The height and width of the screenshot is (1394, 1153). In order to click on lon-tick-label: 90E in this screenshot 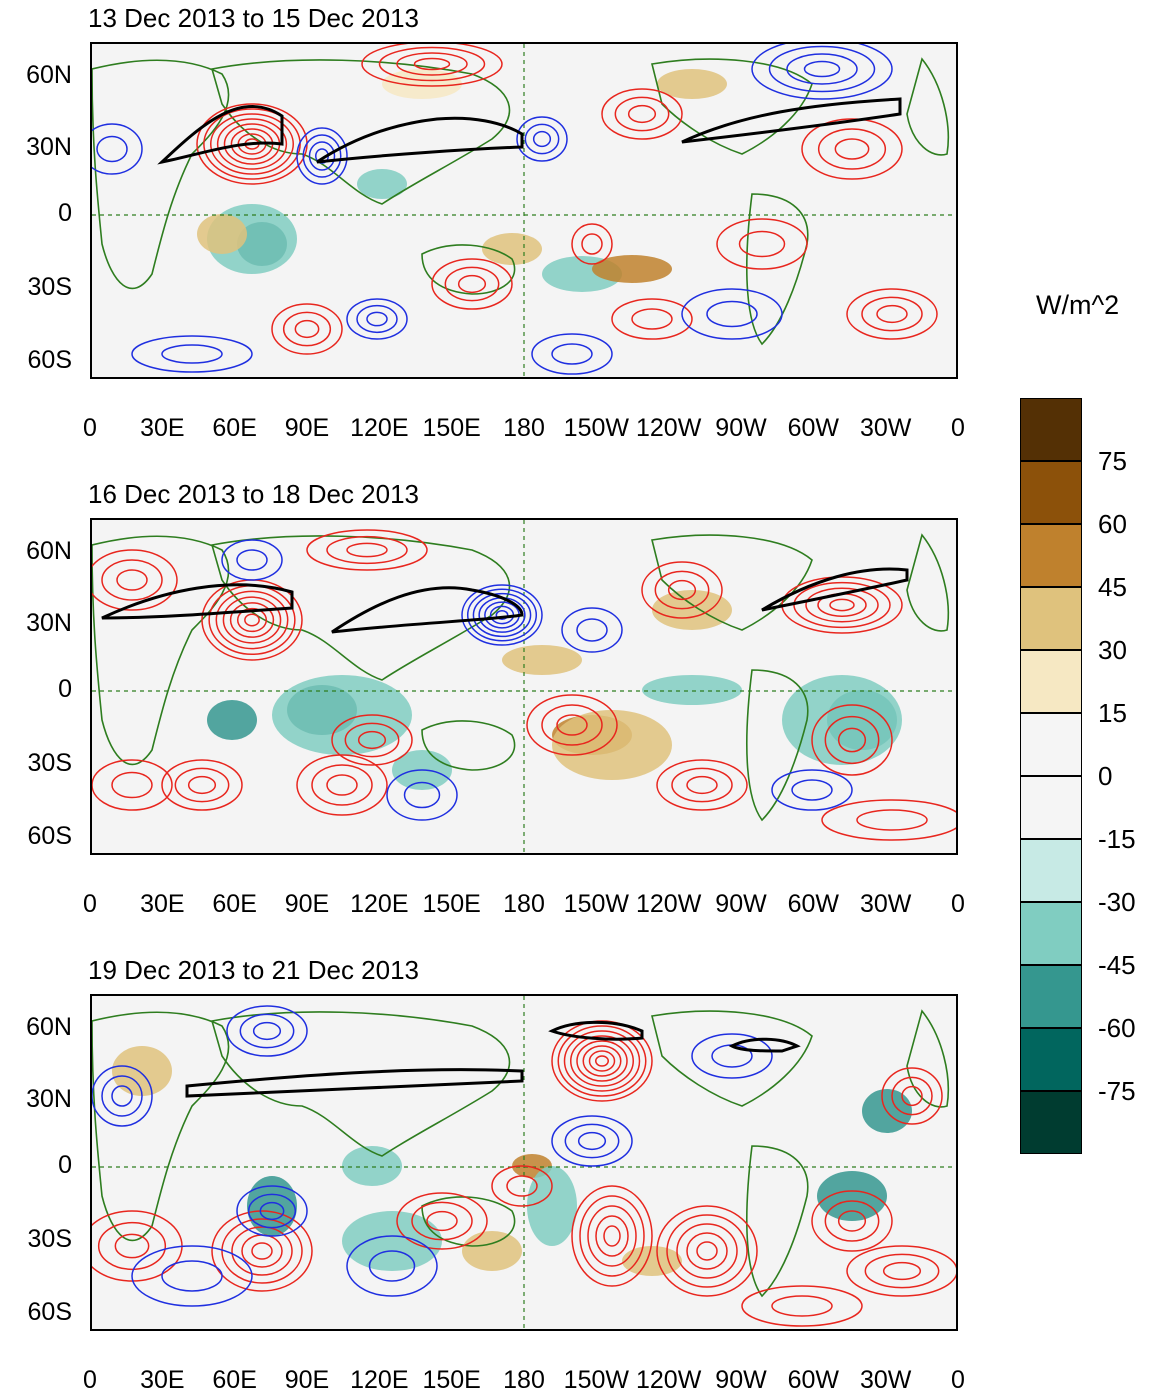, I will do `click(307, 428)`.